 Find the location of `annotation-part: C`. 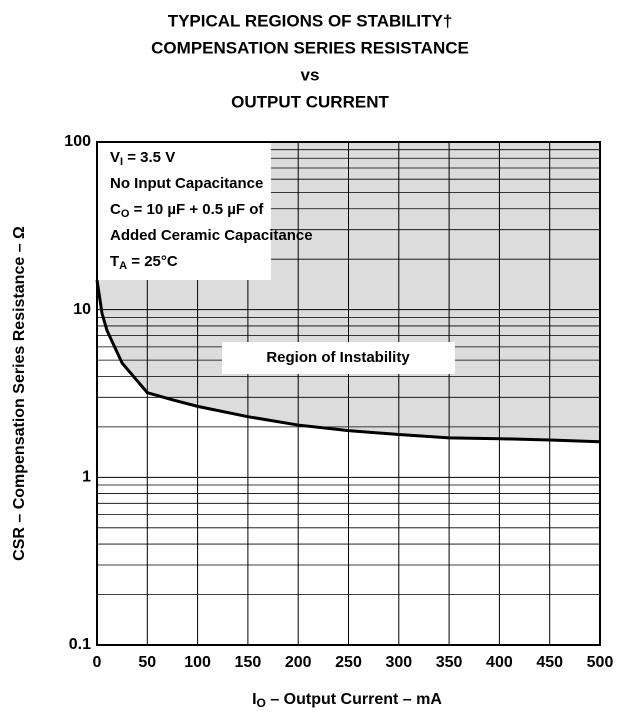

annotation-part: C is located at coordinates (115, 209).